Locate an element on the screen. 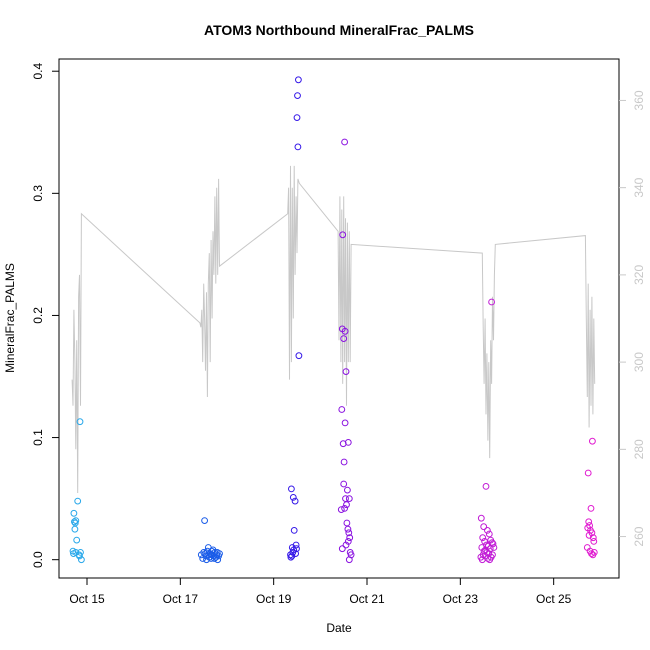 This screenshot has height=650, width=650. x-tick-label: Oct 21 is located at coordinates (367, 599).